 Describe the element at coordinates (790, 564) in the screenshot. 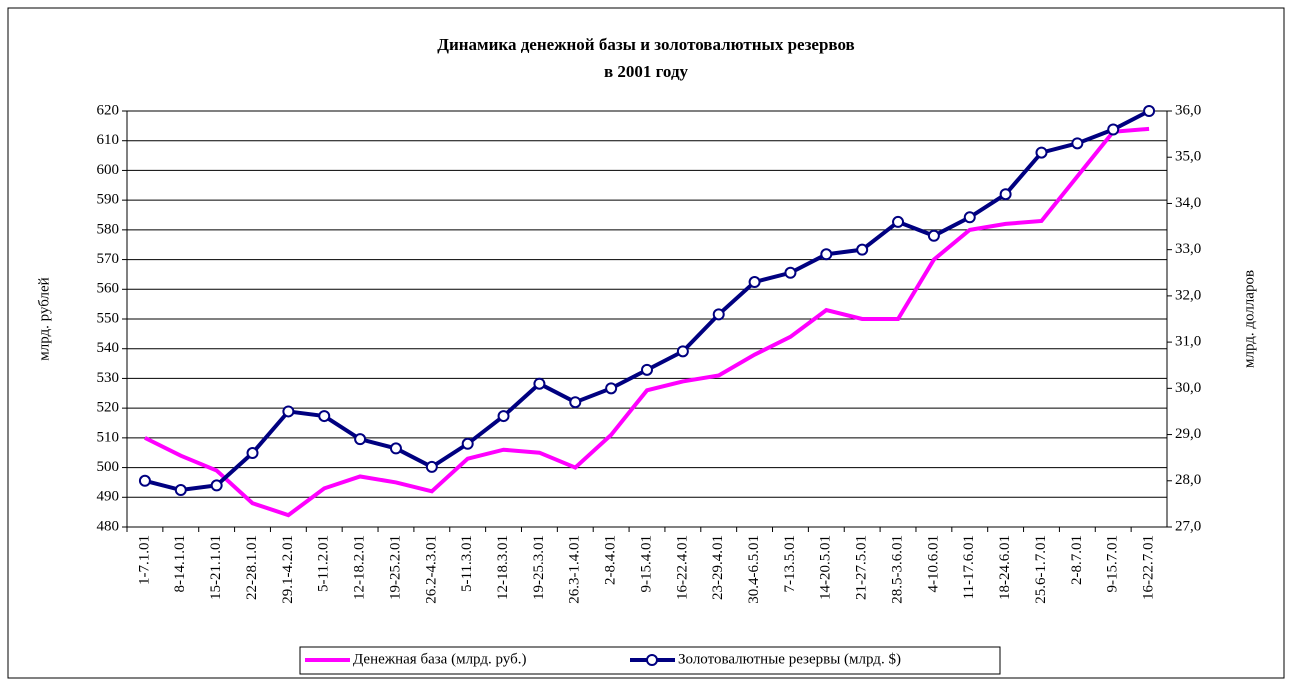

I see `x-tick-label: 7-13.5.01` at that location.